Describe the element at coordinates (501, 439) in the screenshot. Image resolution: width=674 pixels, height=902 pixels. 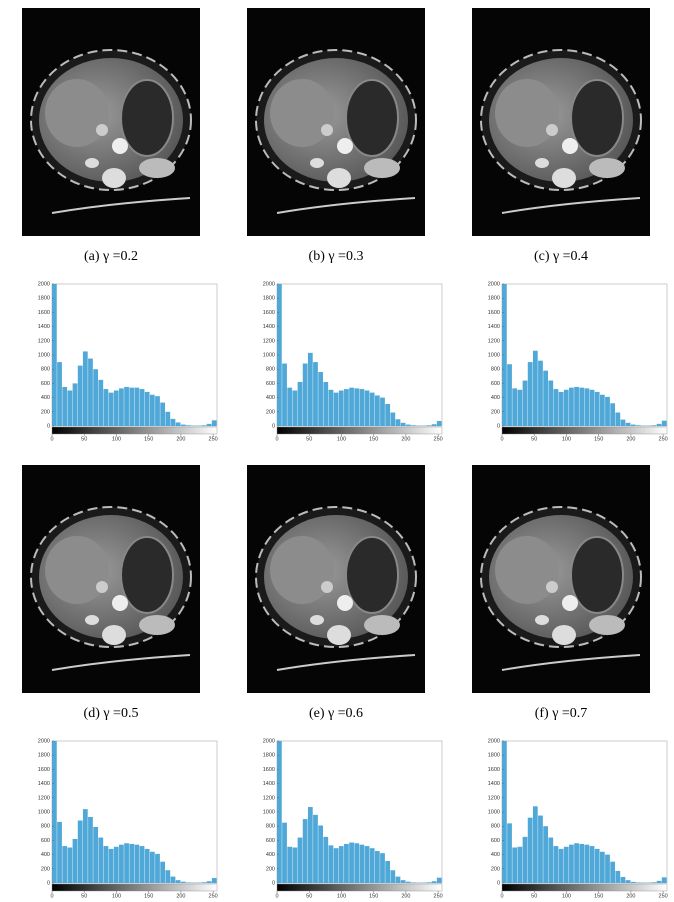
I see `x-tick-label: 0` at that location.